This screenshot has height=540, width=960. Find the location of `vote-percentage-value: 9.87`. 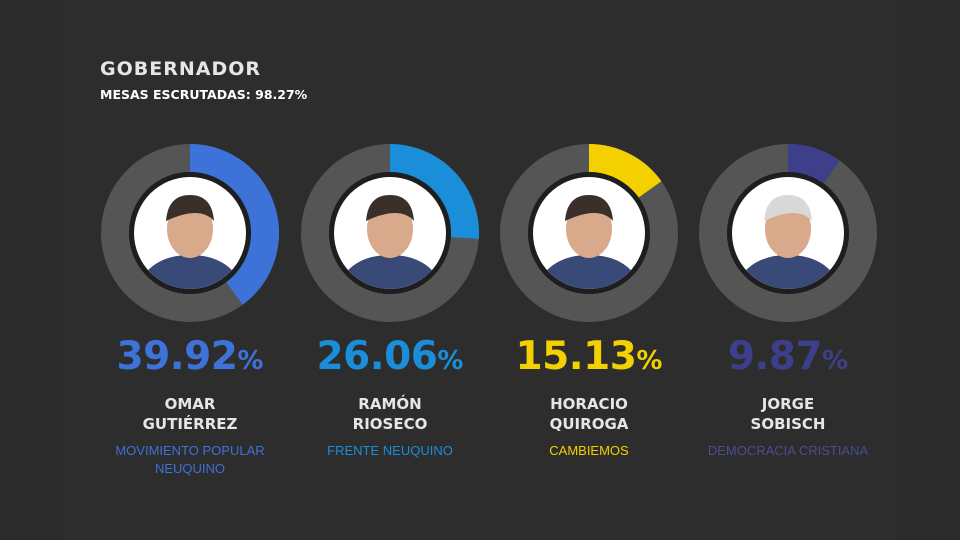

vote-percentage-value: 9.87 is located at coordinates (775, 356).